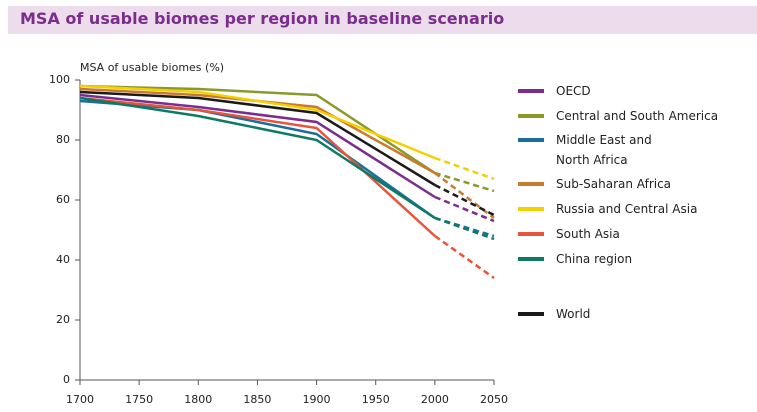  What do you see at coordinates (59, 79) in the screenshot?
I see `y-tick-label: 100` at bounding box center [59, 79].